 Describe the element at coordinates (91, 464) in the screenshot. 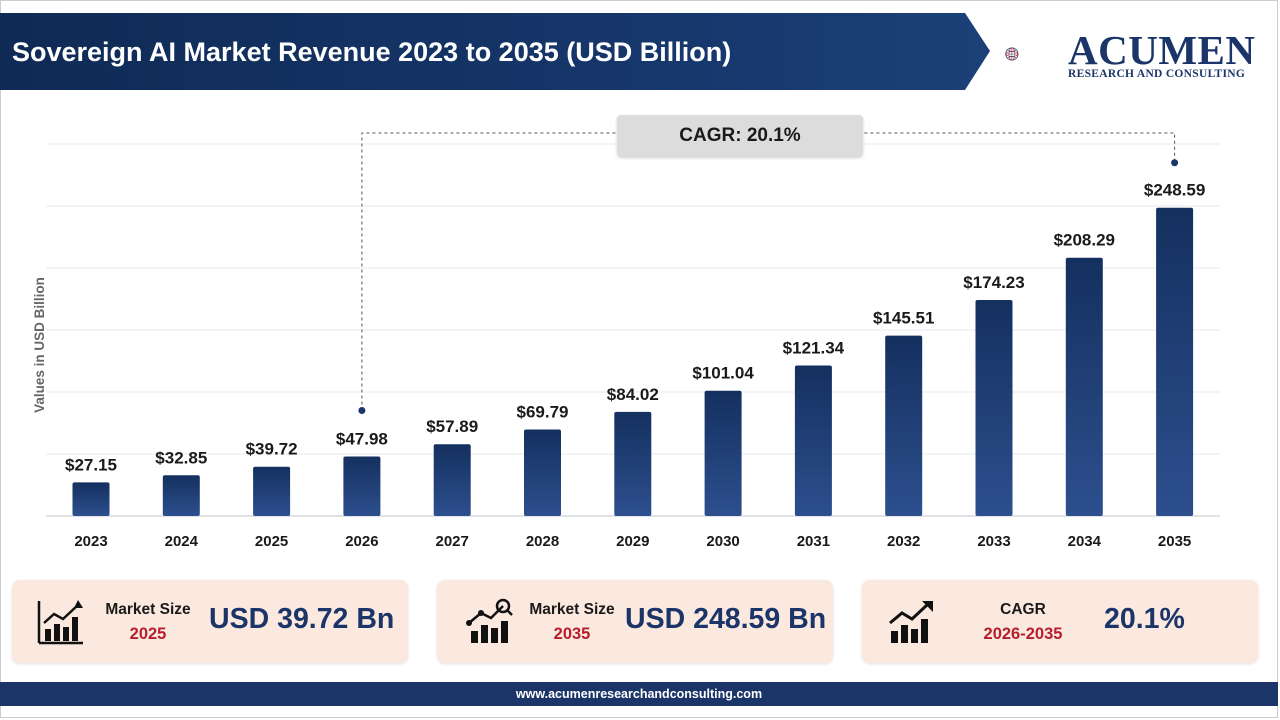

I see `bar-value-label: $27.15` at that location.